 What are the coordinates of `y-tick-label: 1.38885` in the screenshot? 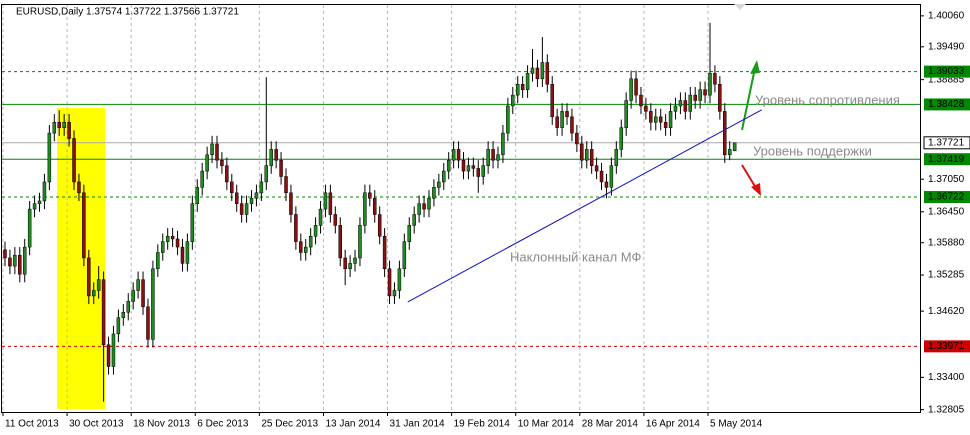 It's located at (946, 79).